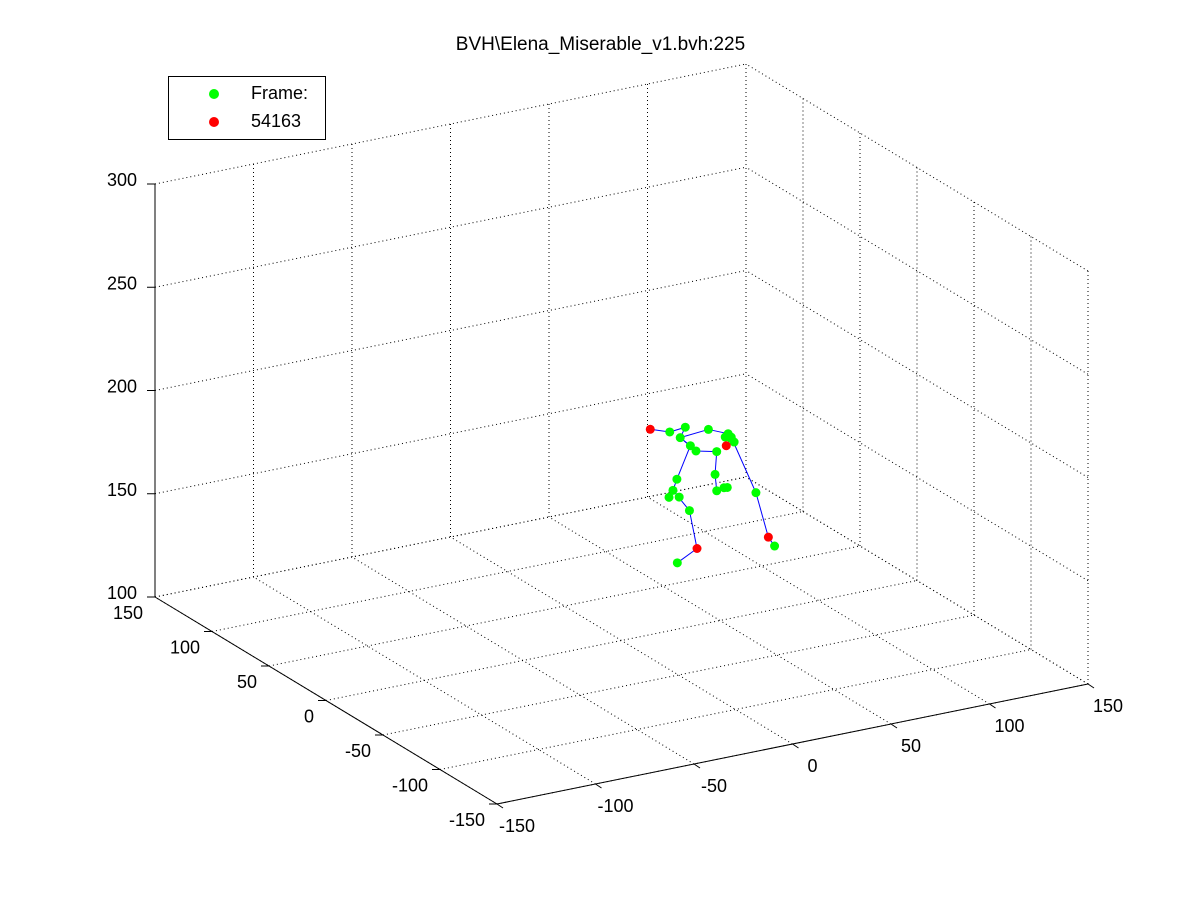 Image resolution: width=1201 pixels, height=906 pixels. What do you see at coordinates (615, 806) in the screenshot?
I see `x-tick-label: -100` at bounding box center [615, 806].